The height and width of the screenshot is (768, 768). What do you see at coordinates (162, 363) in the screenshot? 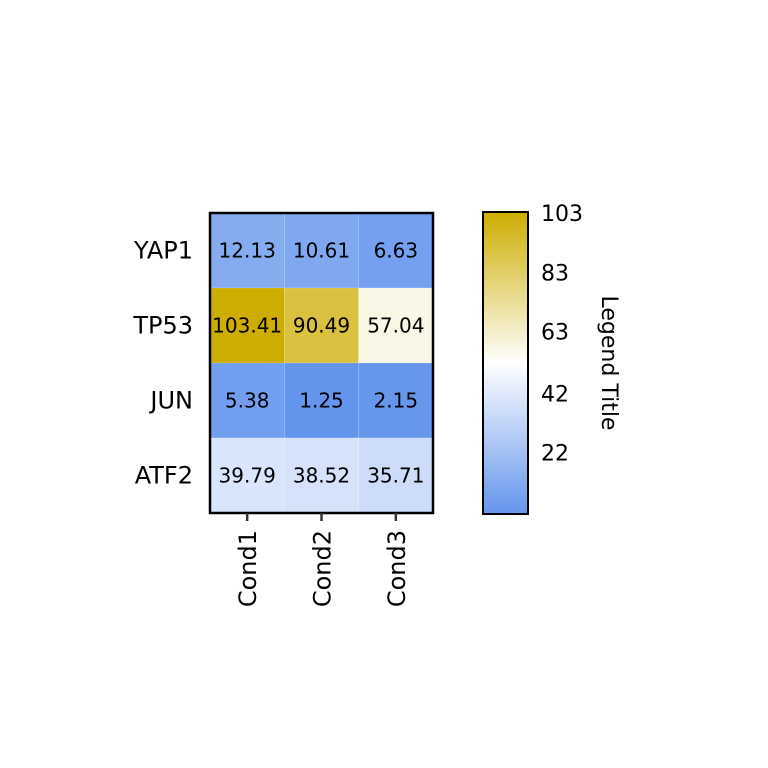
I see `row-labels: YAP1 TP53 JUN ATF2` at bounding box center [162, 363].